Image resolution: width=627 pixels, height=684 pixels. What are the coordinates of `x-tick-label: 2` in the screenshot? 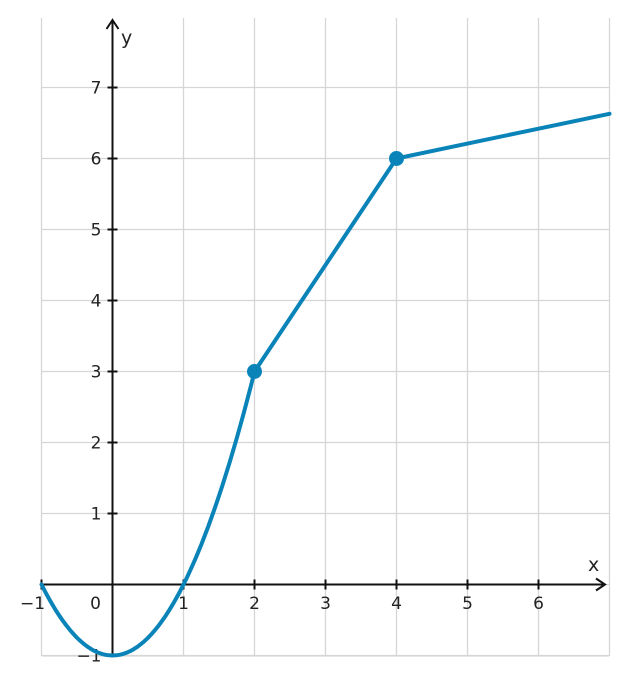 It's located at (254, 604).